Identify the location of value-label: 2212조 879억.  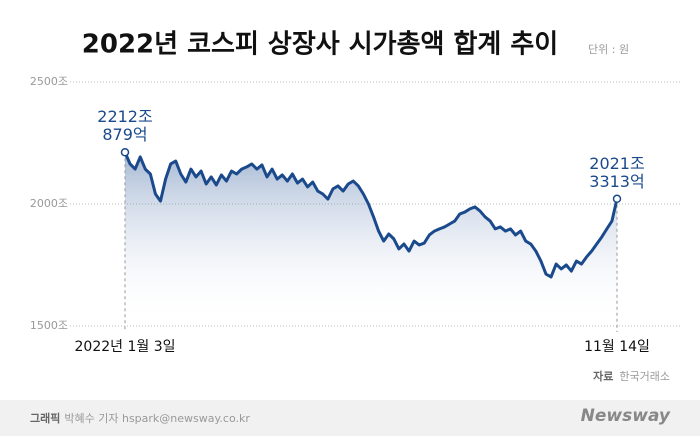
(125, 126).